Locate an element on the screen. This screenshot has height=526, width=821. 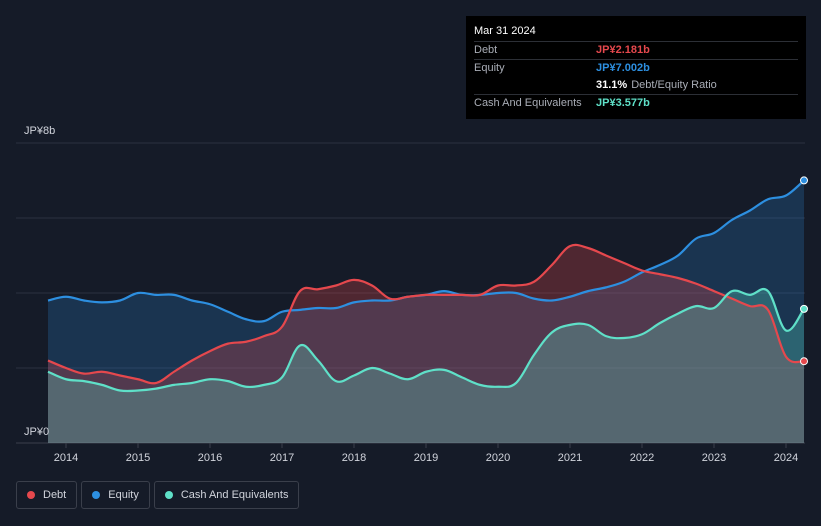
x-tick-label: 2014 is located at coordinates (66, 458).